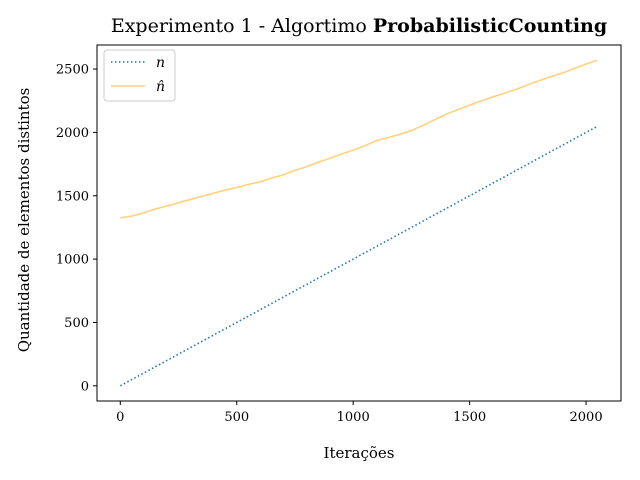 The height and width of the screenshot is (480, 640). I want to click on x-axis-label: Iterações, so click(359, 453).